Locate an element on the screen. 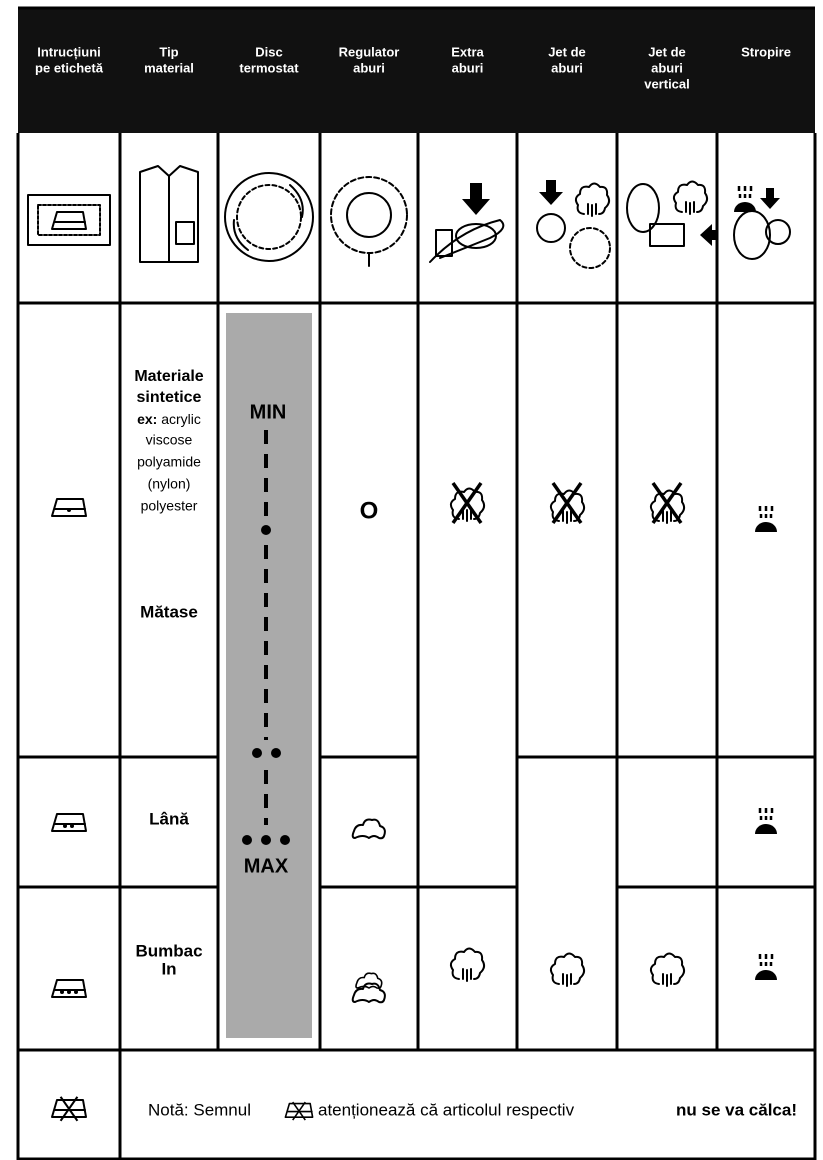 The height and width of the screenshot is (1160, 823). note-prefix: Notă: Semnul is located at coordinates (199, 1109).